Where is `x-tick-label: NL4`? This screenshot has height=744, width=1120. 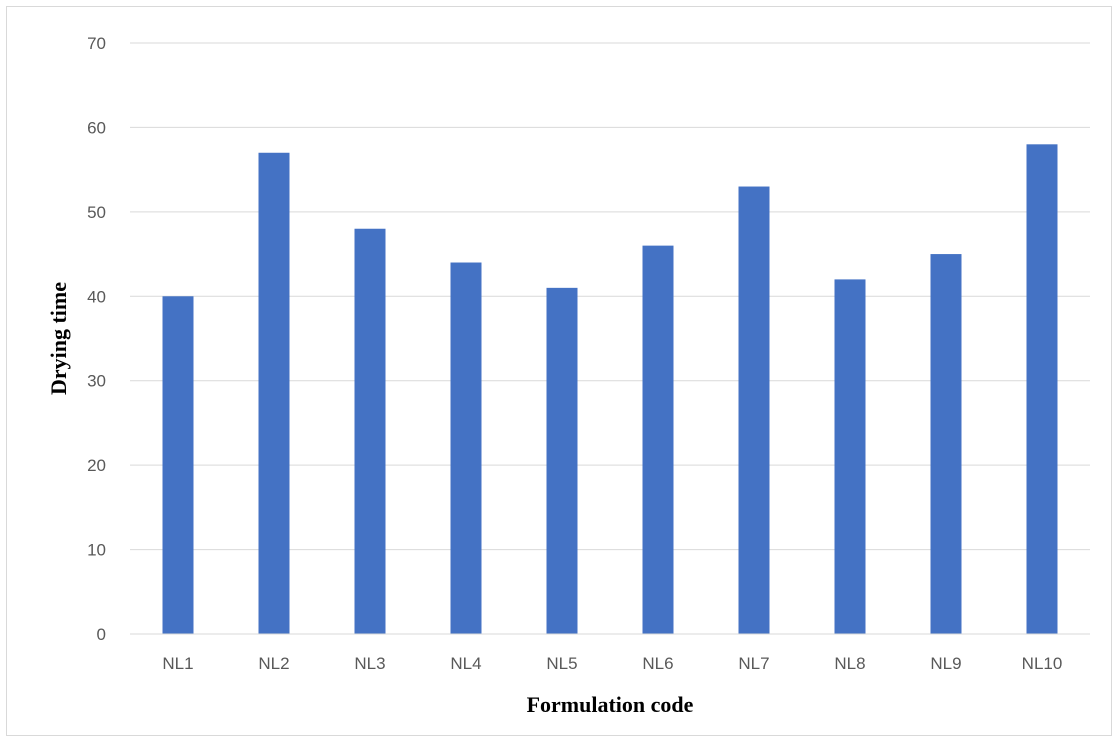
x-tick-label: NL4 is located at coordinates (465, 663).